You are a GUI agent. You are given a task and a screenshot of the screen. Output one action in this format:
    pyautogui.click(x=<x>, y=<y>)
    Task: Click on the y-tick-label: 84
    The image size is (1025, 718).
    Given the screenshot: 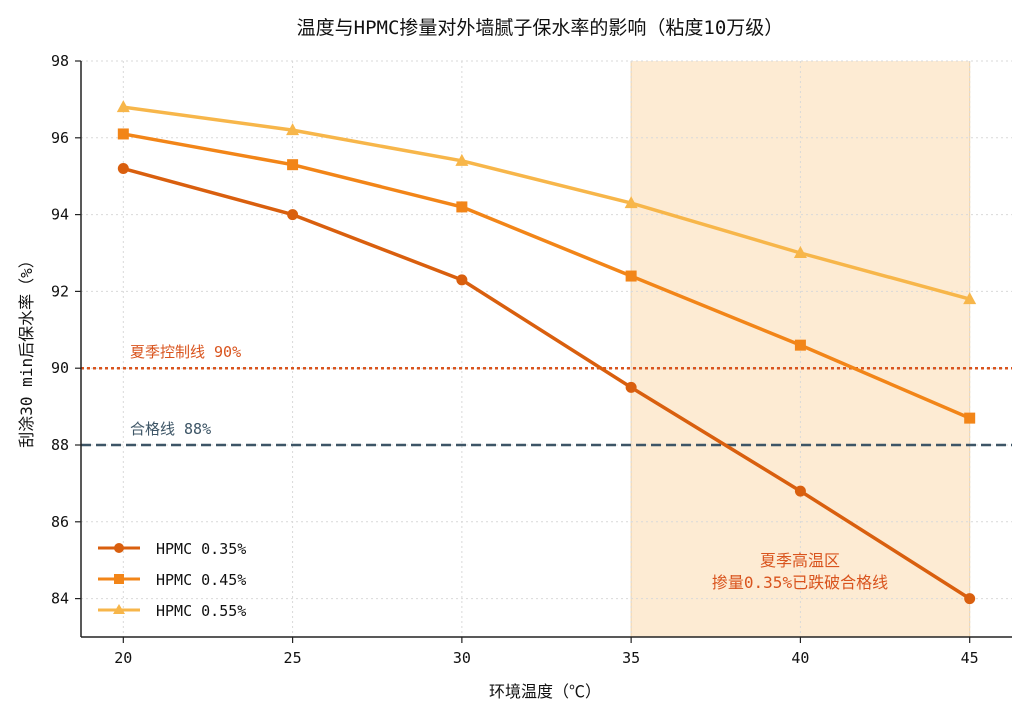 What is the action you would take?
    pyautogui.click(x=60, y=599)
    